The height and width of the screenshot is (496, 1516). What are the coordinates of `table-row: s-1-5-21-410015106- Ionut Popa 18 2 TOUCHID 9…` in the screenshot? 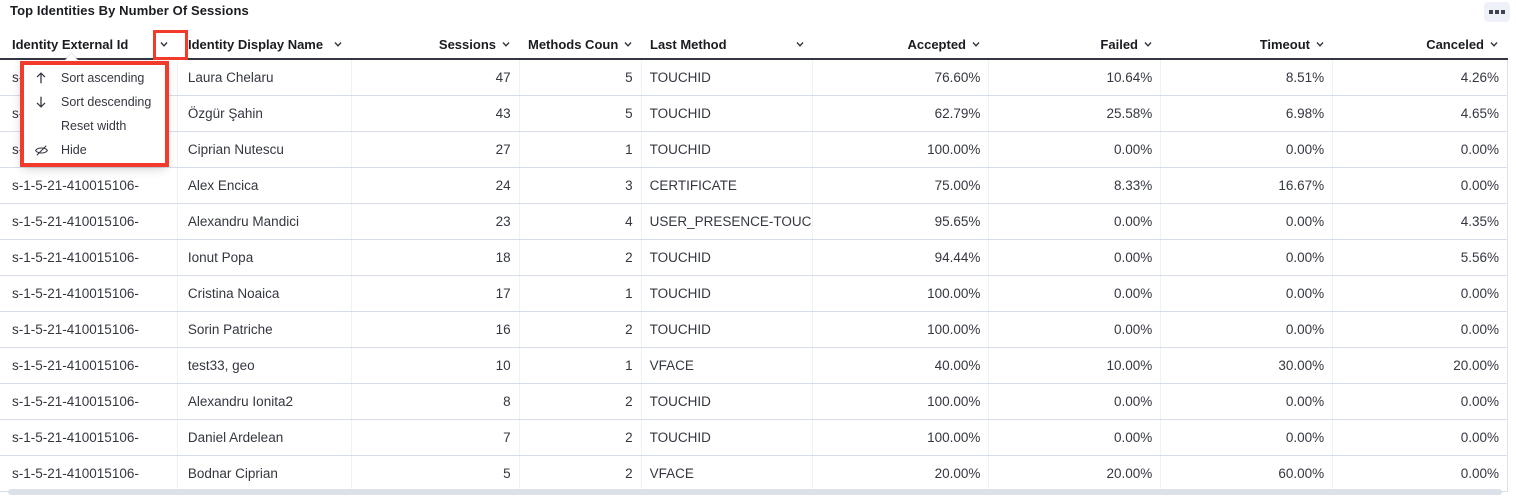 It's located at (753, 258).